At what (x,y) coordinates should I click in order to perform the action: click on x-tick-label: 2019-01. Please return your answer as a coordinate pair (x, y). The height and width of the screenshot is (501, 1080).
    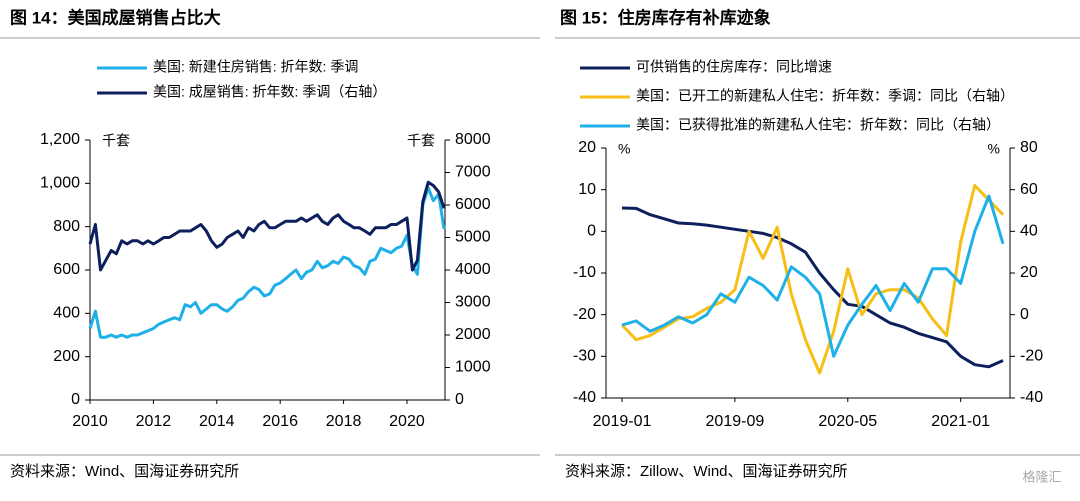
    Looking at the image, I should click on (622, 421).